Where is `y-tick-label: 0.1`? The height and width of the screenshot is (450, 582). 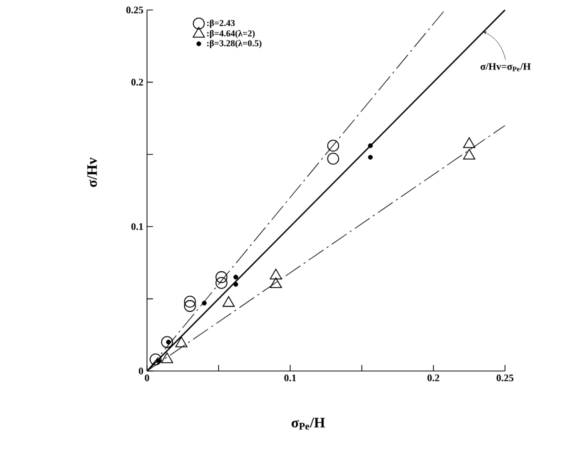 y-tick-label: 0.1 is located at coordinates (137, 226).